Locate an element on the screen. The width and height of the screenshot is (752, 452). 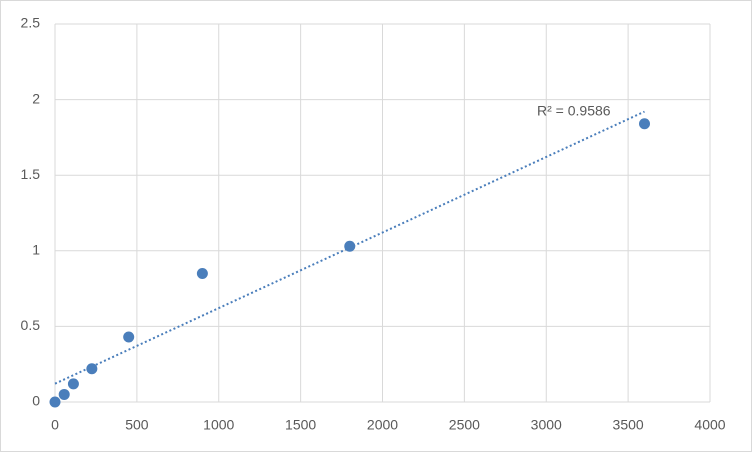
x-tick-label: 3500 is located at coordinates (628, 425).